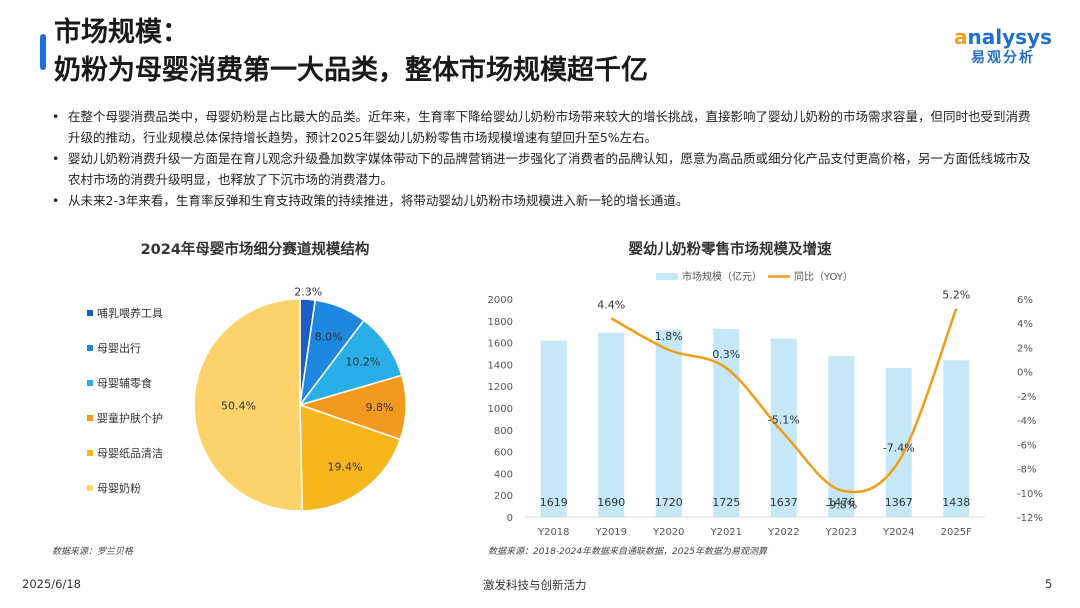  I want to click on bar-data-label: 1367, so click(899, 502).